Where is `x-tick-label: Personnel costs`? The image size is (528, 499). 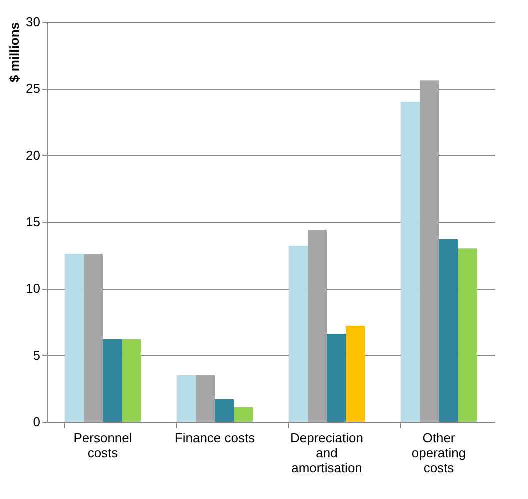
x-tick-label: Personnel costs is located at coordinates (103, 445).